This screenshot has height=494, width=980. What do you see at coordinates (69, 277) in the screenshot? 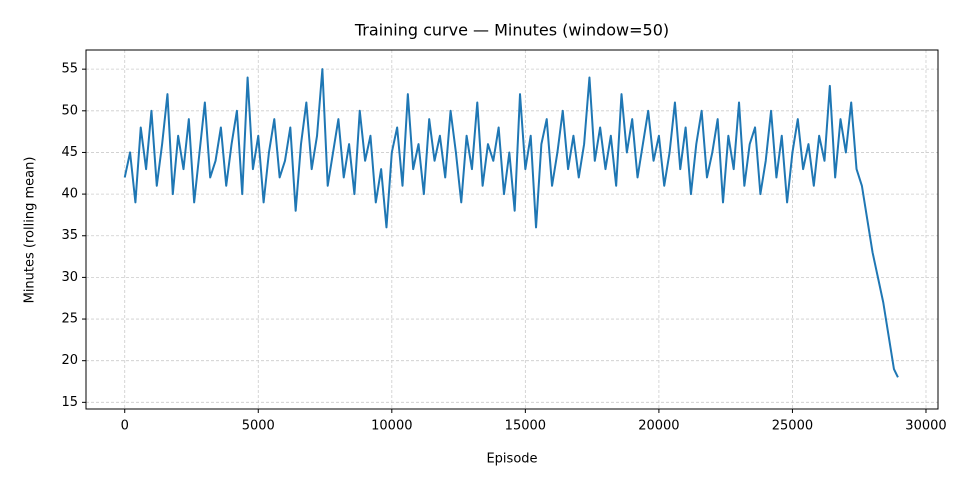
I see `y-tick-label: 30` at bounding box center [69, 277].